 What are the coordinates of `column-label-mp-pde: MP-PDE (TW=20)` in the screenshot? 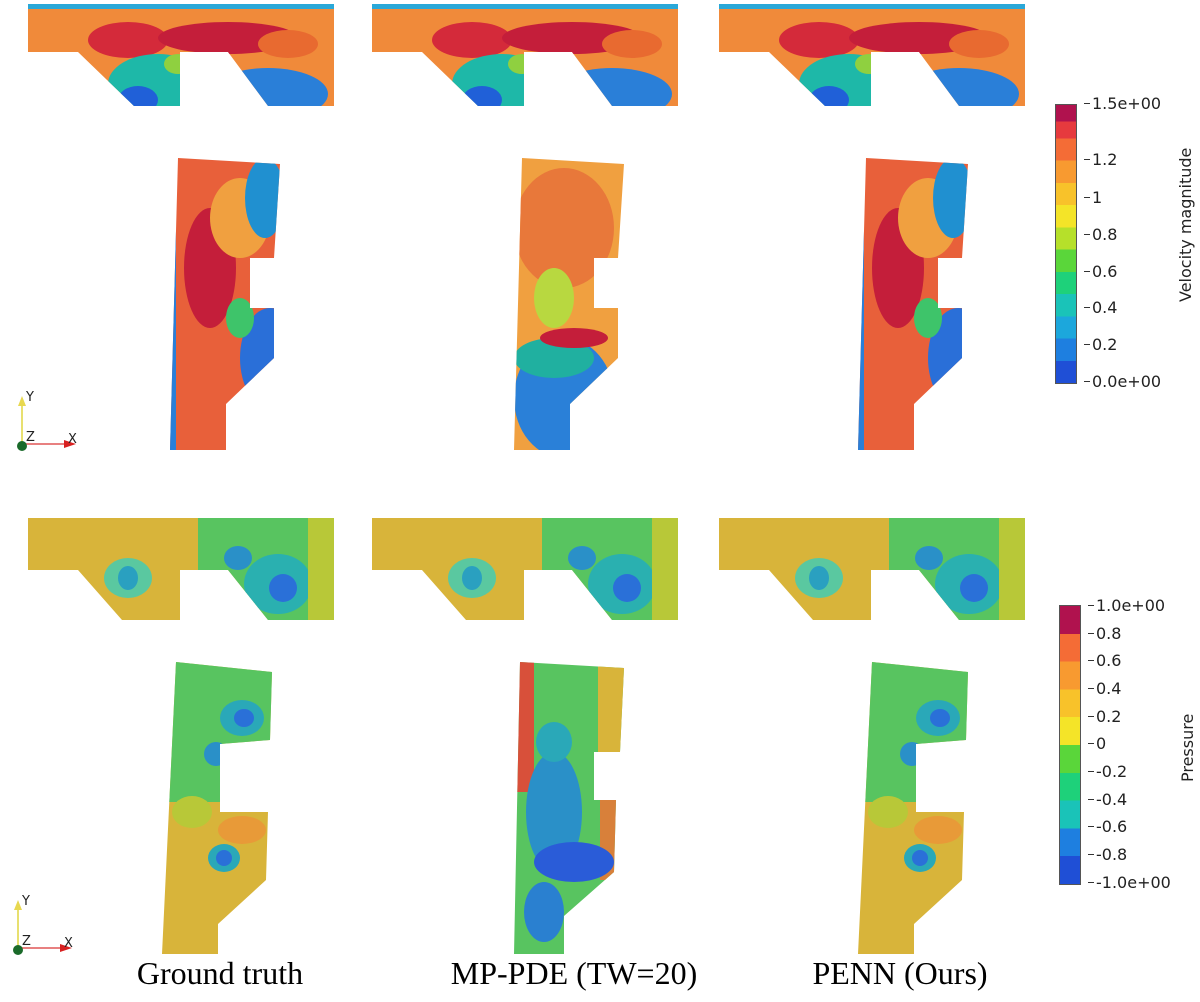 It's located at (574, 973).